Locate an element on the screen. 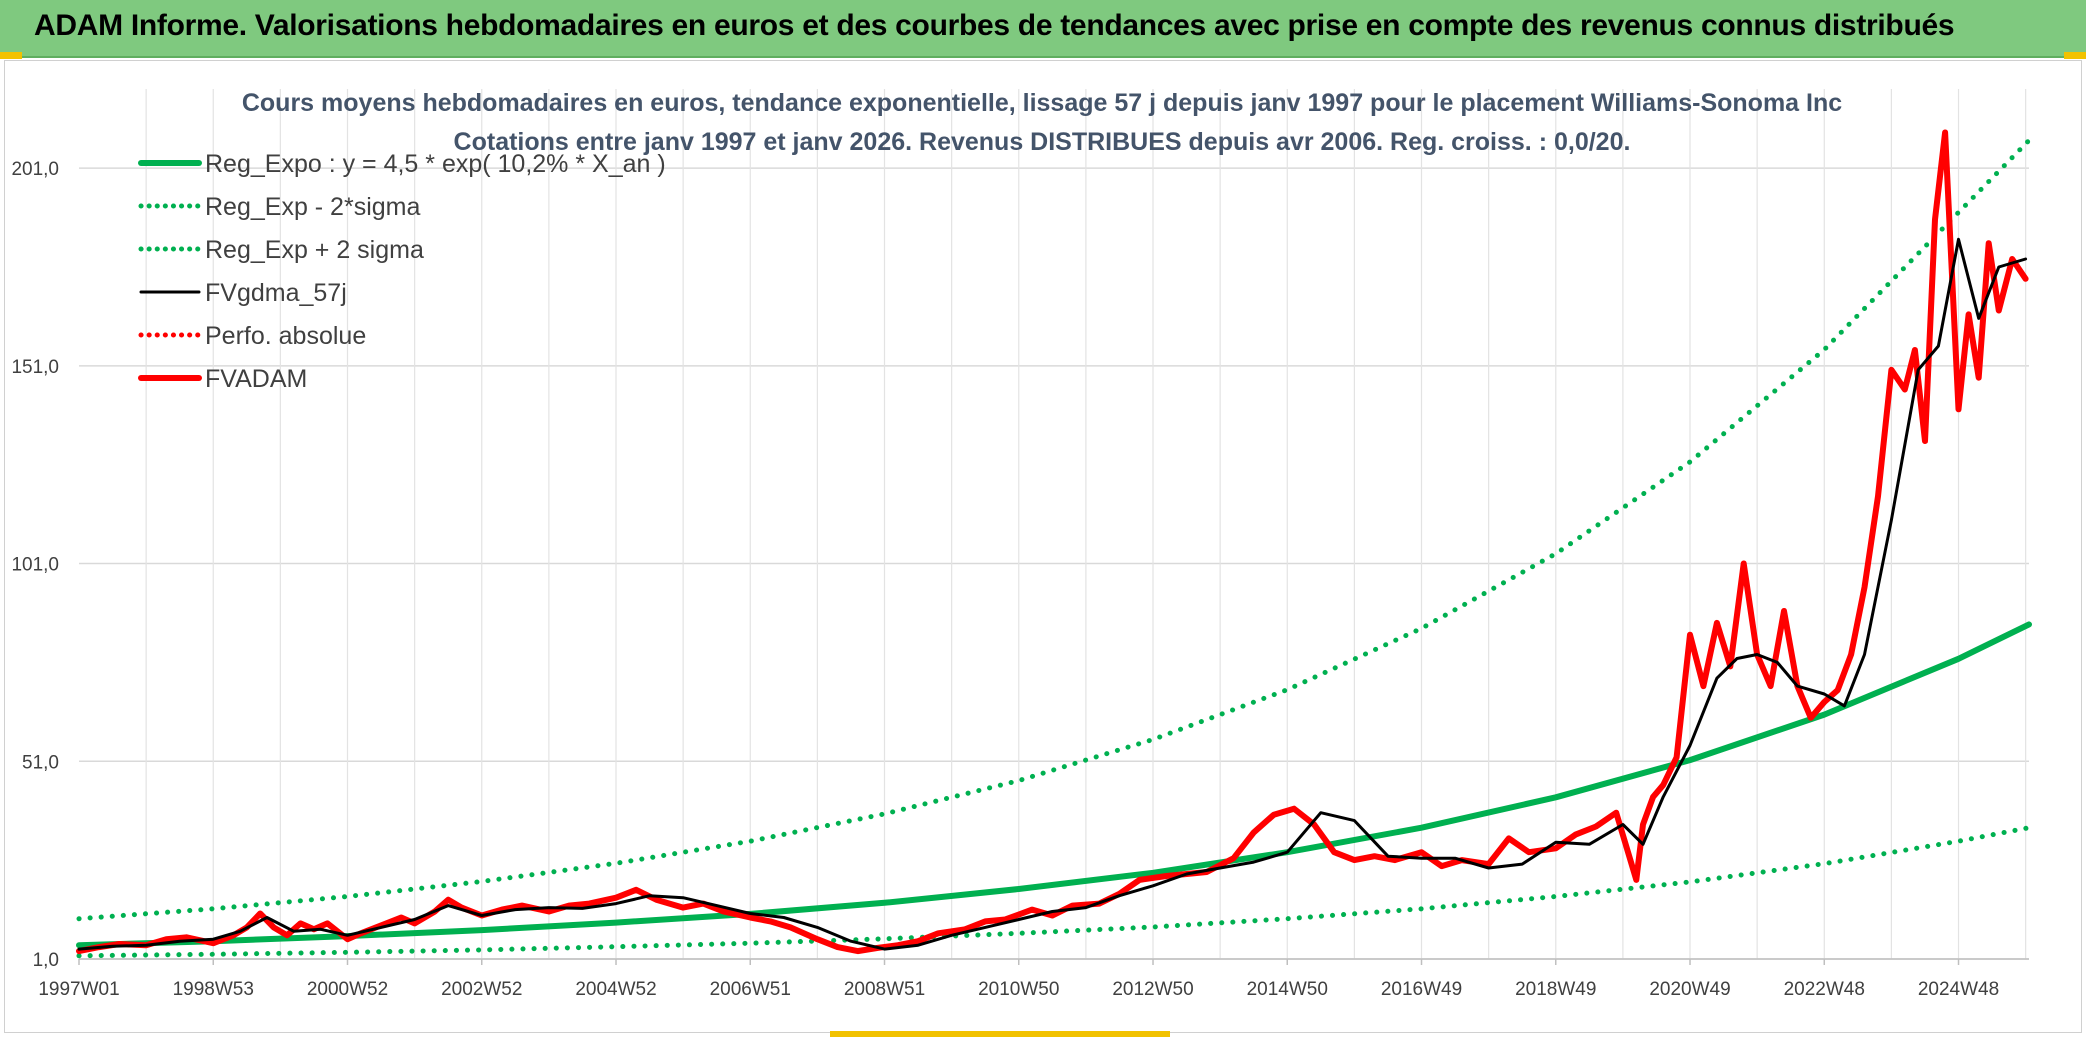 The width and height of the screenshot is (2086, 1037). x-tick-label: 2014W50 is located at coordinates (1287, 989).